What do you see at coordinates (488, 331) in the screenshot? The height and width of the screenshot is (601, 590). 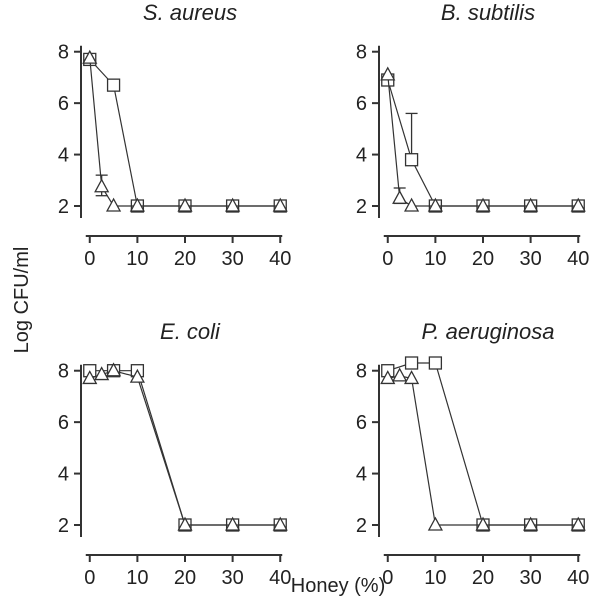 I see `panel-title: P. aeruginosa` at bounding box center [488, 331].